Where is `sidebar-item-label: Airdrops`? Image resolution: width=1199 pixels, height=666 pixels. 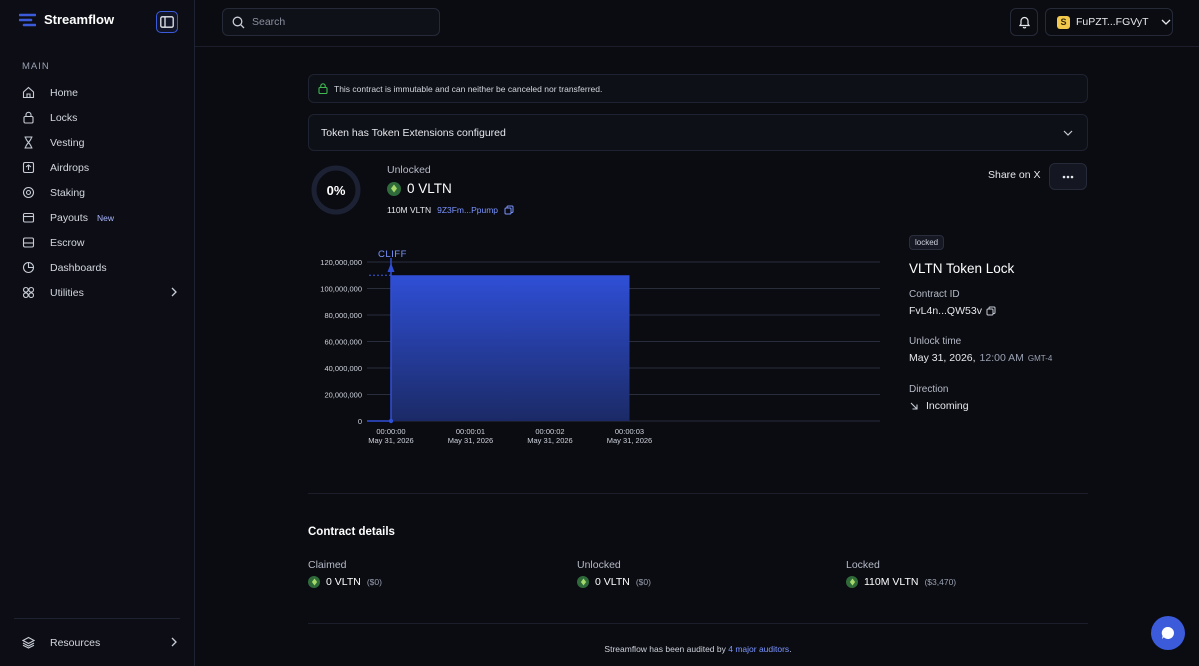 sidebar-item-label: Airdrops is located at coordinates (70, 167).